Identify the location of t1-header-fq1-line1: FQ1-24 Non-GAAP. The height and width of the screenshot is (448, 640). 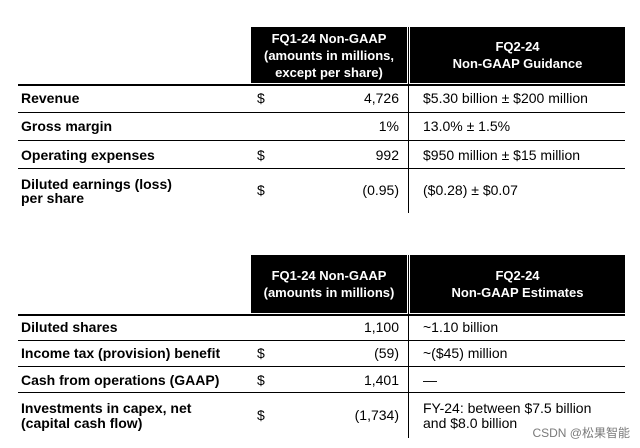
(329, 38).